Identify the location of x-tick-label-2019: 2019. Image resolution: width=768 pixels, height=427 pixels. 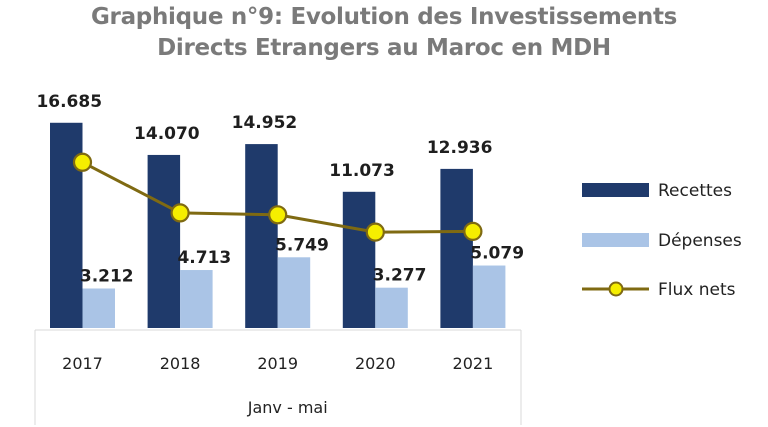
(277, 363).